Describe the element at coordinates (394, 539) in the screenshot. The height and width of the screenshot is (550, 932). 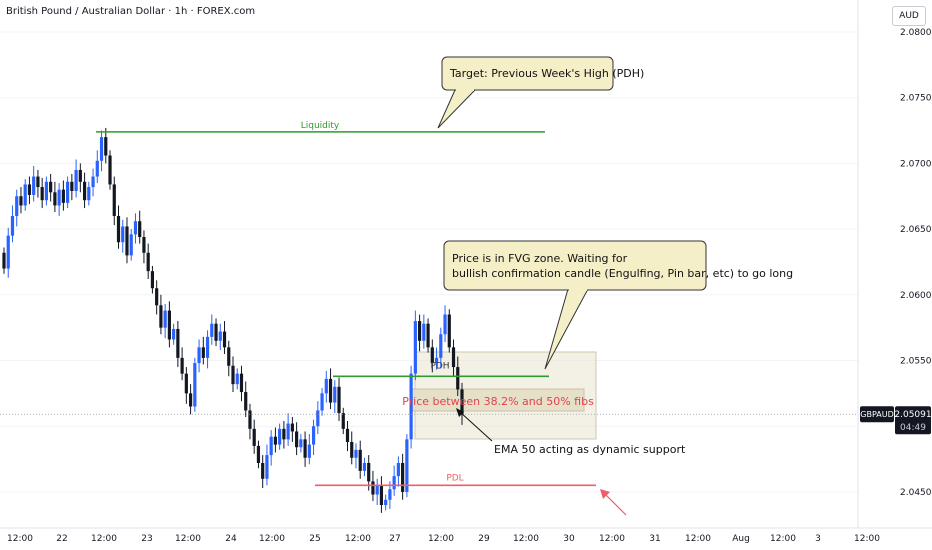
I see `x-tick-label: 27` at that location.